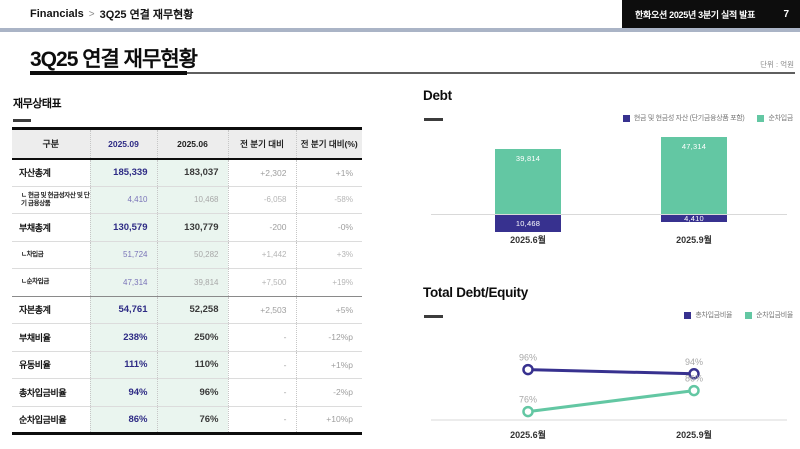  Describe the element at coordinates (695, 14) in the screenshot. I see `deck-title: 한화오션 2025년 3분기 실적 발표` at that location.